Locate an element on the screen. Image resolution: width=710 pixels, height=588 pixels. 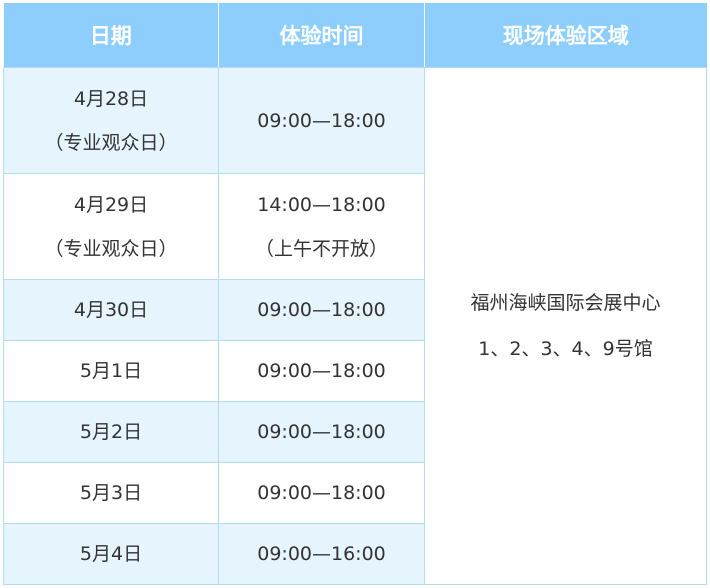
table-row: 5月4日 09:00—16:00 is located at coordinates (355, 554).